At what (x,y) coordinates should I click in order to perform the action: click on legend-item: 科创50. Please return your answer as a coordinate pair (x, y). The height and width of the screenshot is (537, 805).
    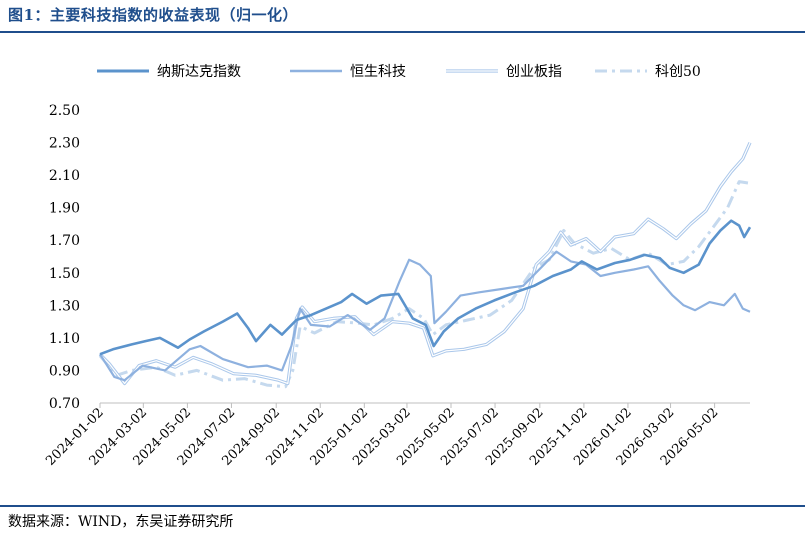
    Looking at the image, I should click on (648, 72).